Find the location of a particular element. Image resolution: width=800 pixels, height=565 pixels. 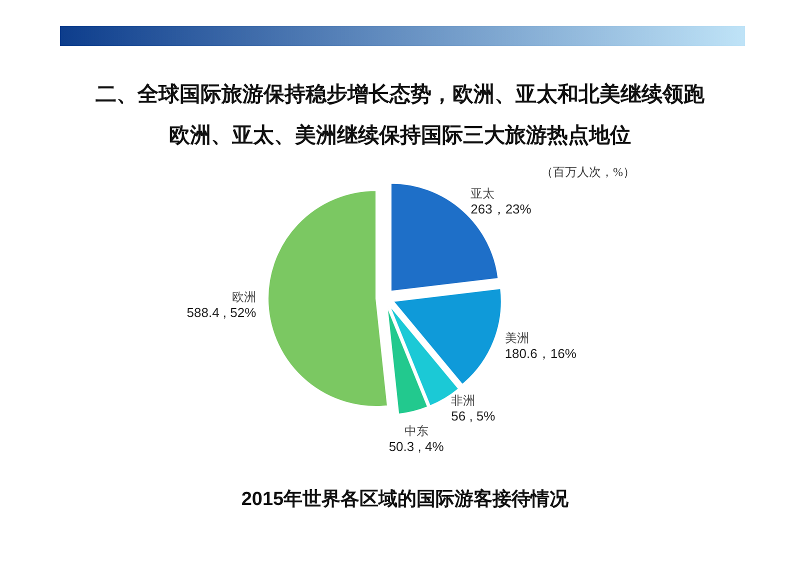

annotation: （百万人次，%） is located at coordinates (588, 172).